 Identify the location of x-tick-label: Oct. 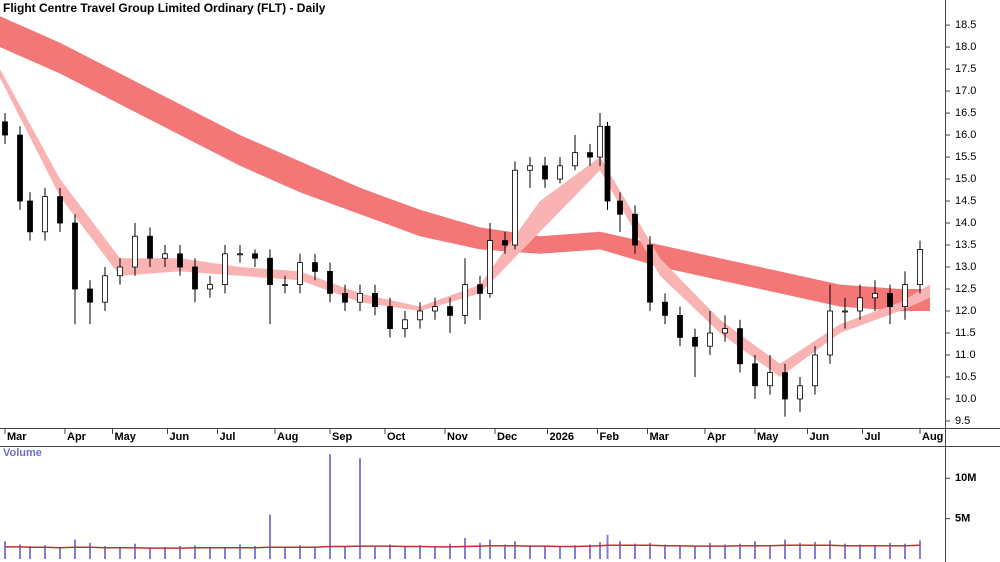
(396, 437).